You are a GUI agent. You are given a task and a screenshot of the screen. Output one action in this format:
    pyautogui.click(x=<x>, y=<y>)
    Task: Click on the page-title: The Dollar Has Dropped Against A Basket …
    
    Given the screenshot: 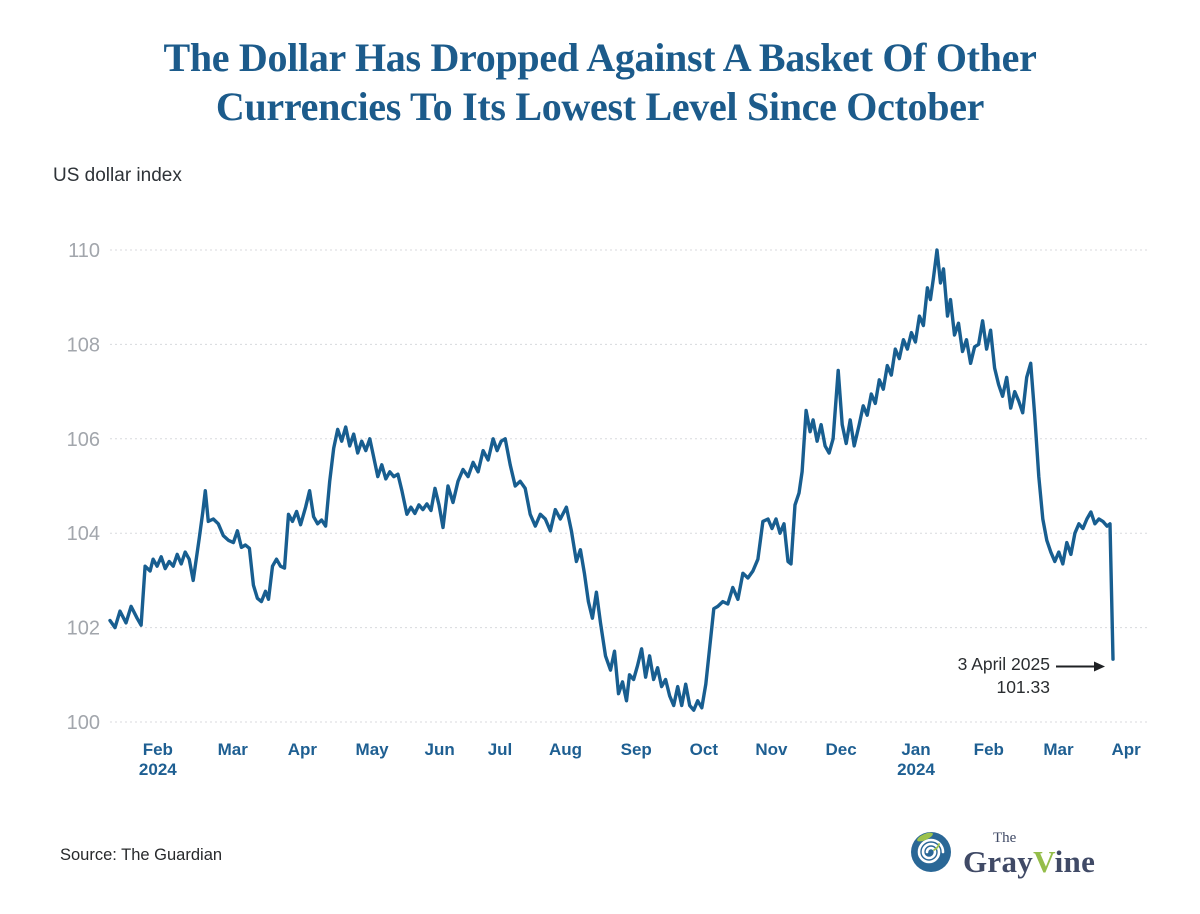 What is the action you would take?
    pyautogui.click(x=600, y=82)
    